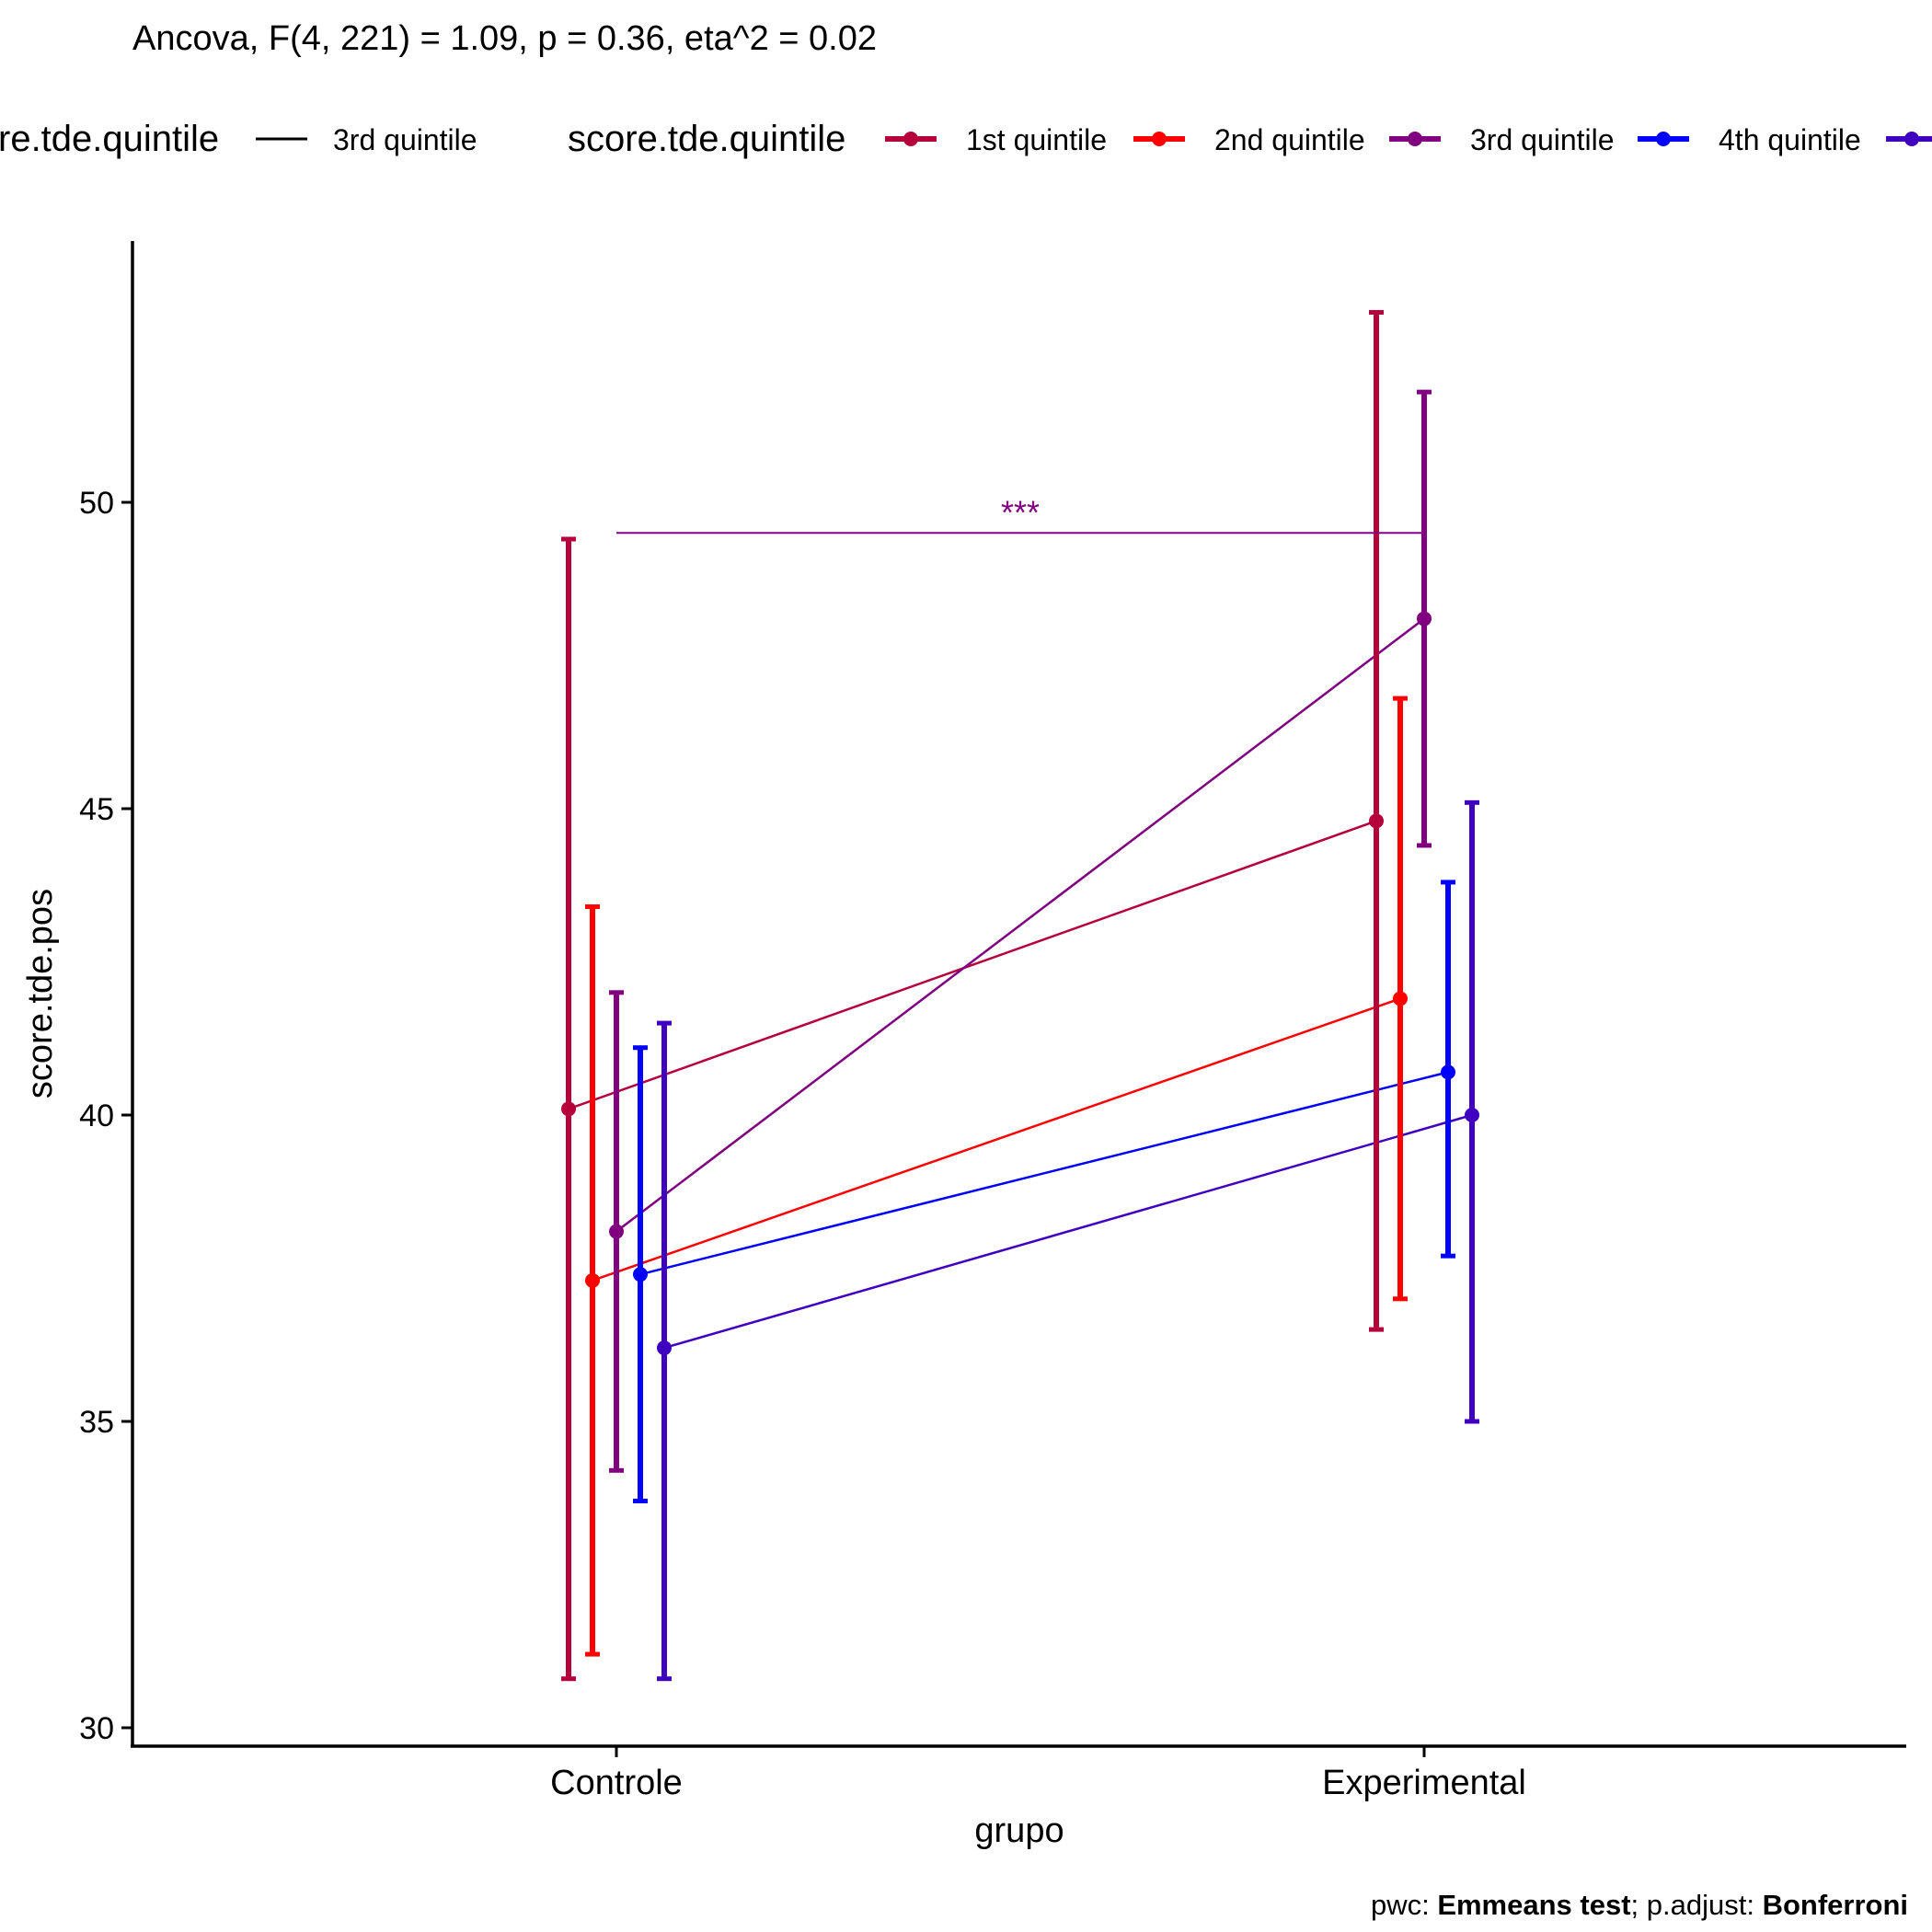 This screenshot has height=1932, width=1932. I want to click on caption-test: Emmeans test, so click(1533, 1905).